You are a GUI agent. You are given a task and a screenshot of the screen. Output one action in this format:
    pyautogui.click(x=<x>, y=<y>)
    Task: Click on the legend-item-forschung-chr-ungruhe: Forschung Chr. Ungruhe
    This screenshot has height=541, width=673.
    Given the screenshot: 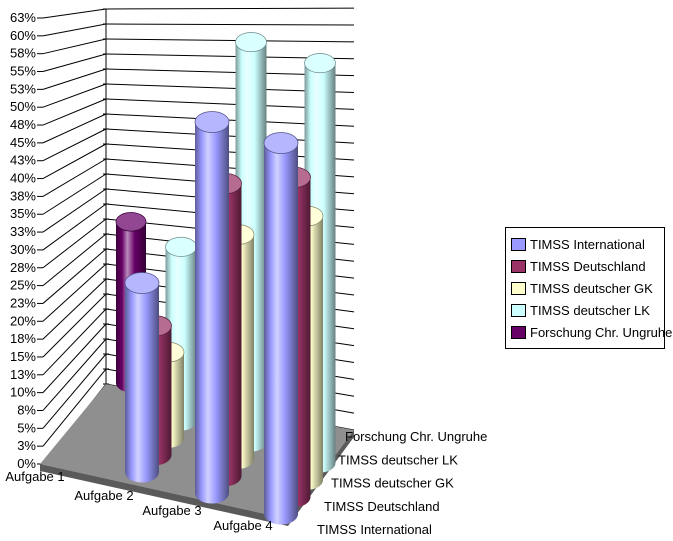 What is the action you would take?
    pyautogui.click(x=591, y=332)
    